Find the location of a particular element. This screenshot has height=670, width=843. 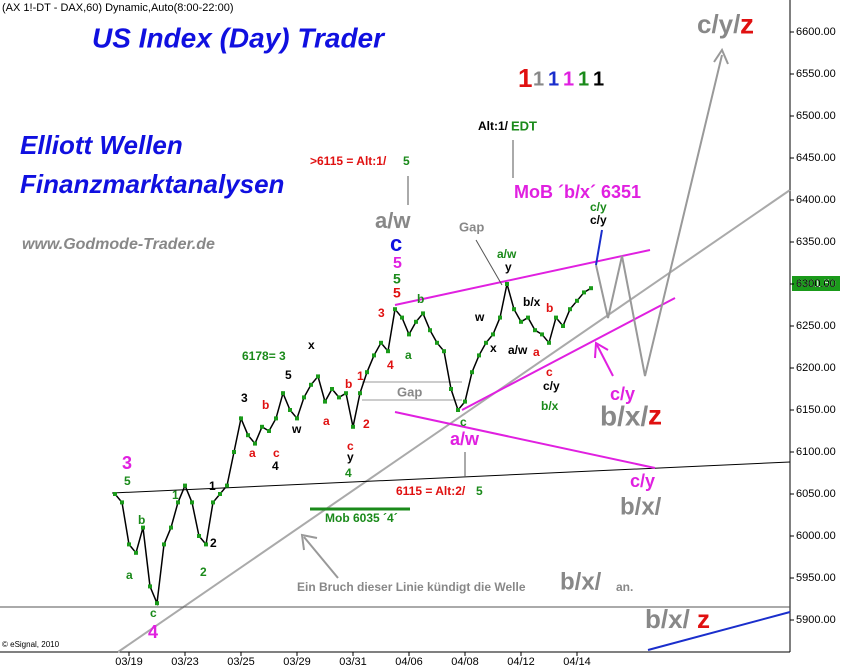

channel-upper is located at coordinates (522, 277).